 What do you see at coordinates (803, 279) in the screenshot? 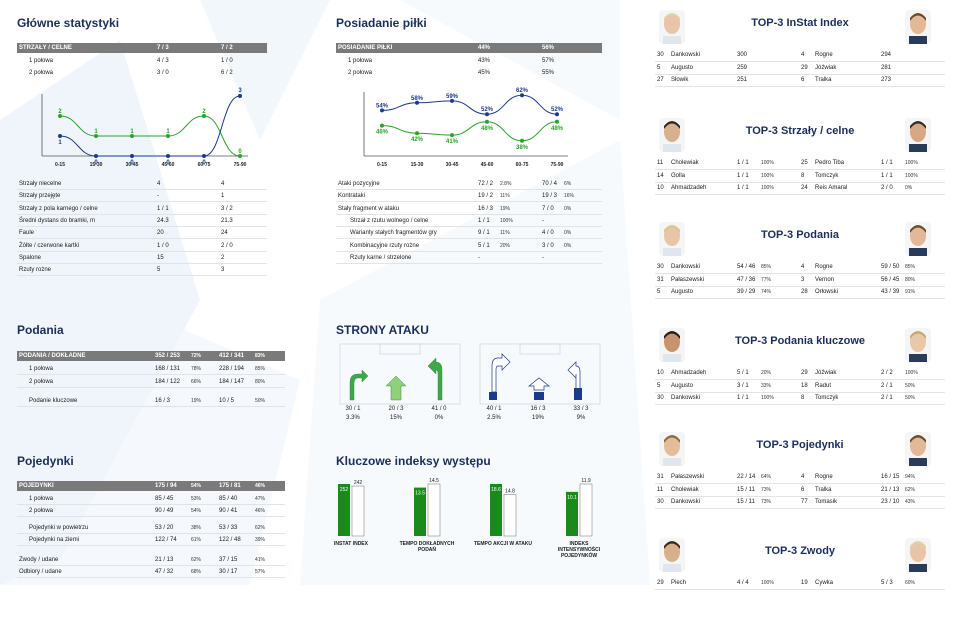
I see `top3-row-number-b: 3` at bounding box center [803, 279].